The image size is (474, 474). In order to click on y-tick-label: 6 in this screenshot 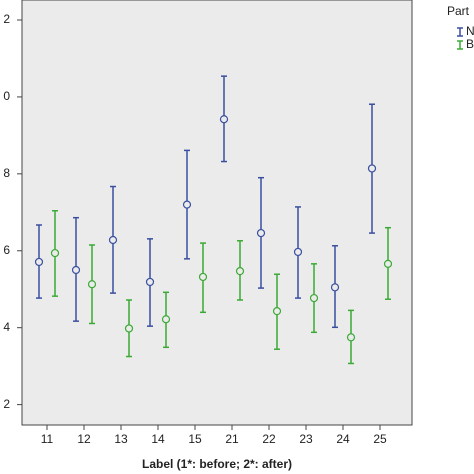, I will do `click(6, 250)`.